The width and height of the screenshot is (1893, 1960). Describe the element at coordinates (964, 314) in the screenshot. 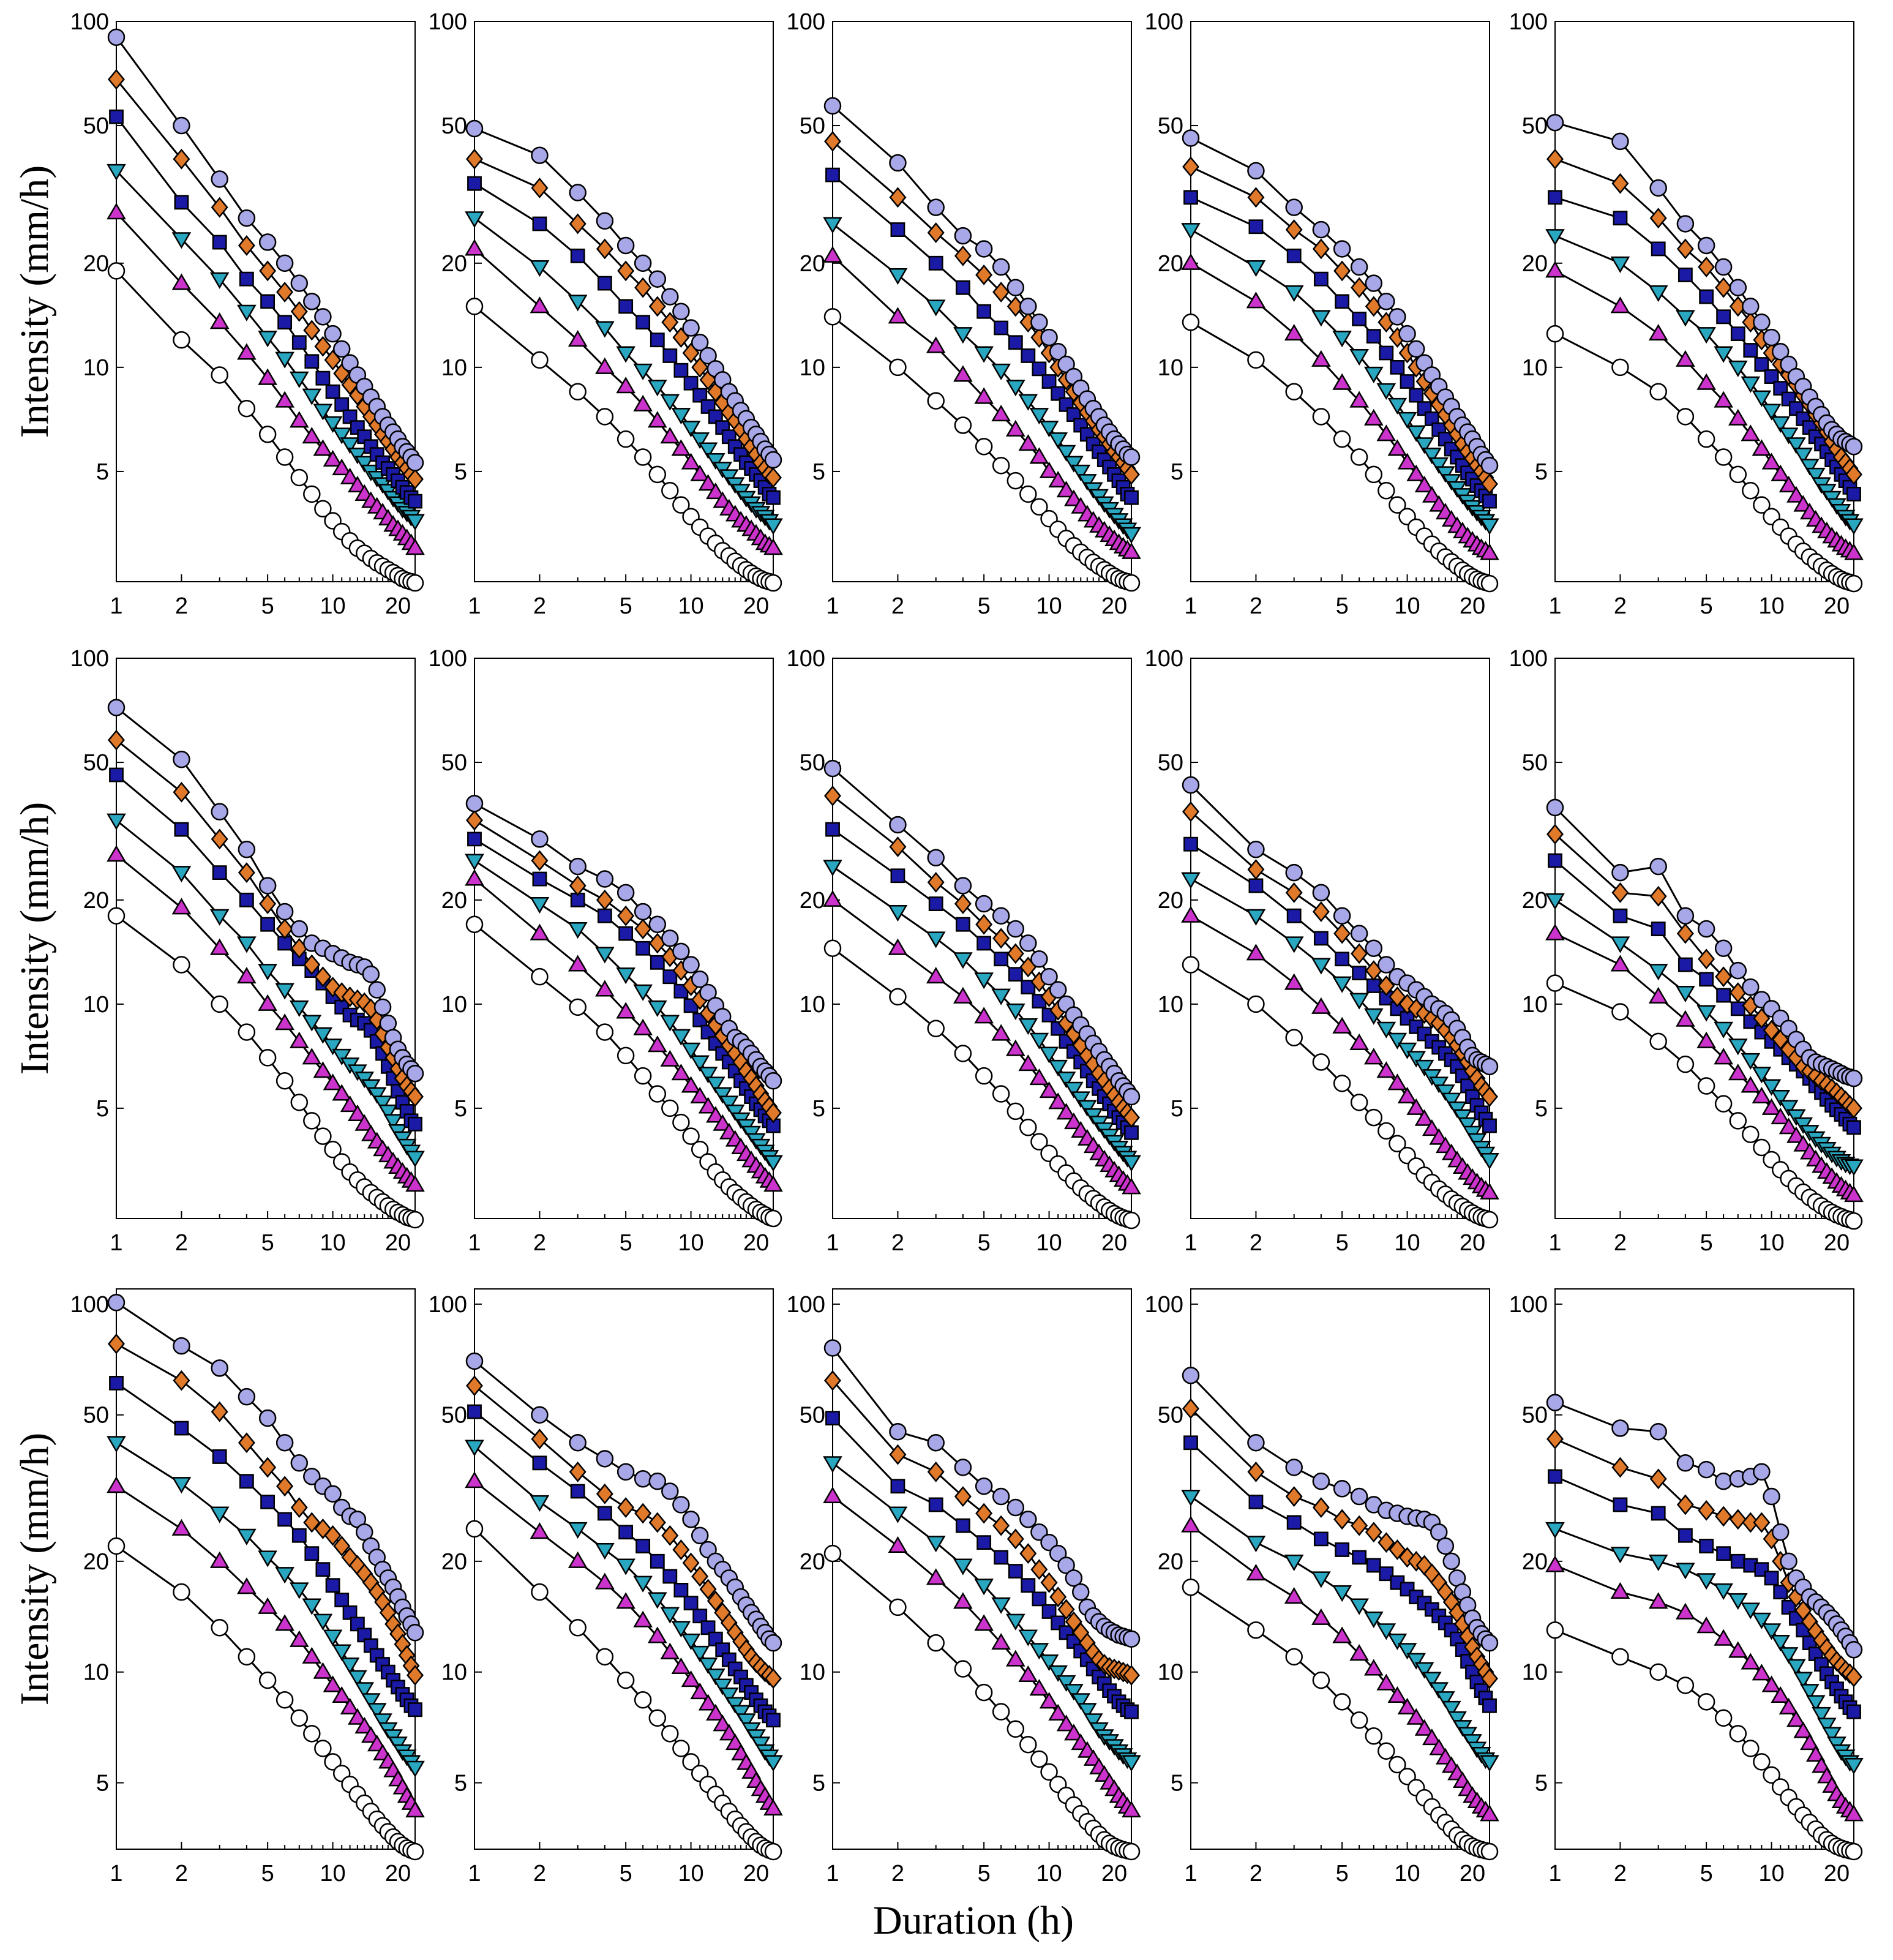

I see `panel-3: 1 2 5 10 20 5 10 20 50 100` at that location.